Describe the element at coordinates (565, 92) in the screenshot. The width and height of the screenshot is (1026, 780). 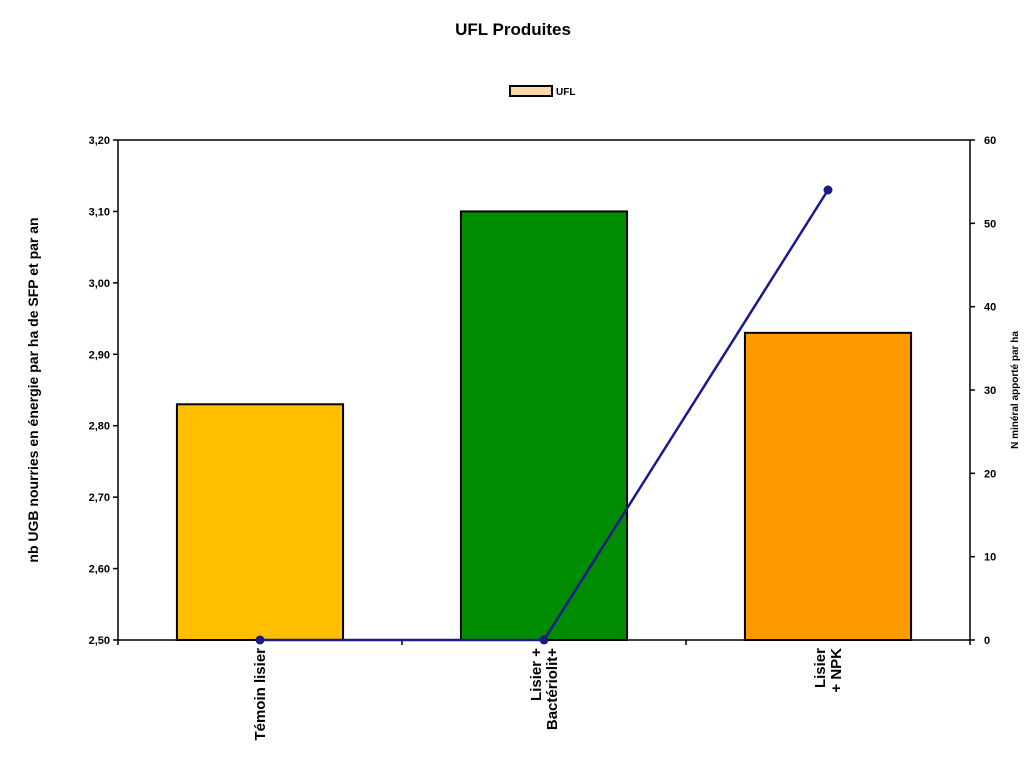
I see `legend-label-ufl: UFL` at that location.